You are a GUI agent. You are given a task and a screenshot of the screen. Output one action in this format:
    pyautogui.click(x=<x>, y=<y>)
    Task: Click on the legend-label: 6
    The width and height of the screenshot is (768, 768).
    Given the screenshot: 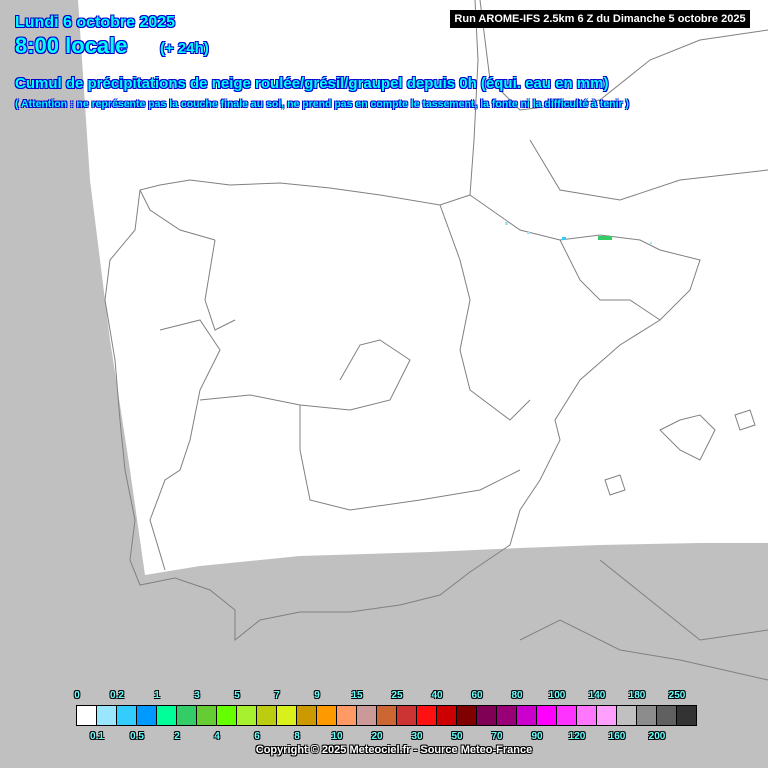 What is the action you would take?
    pyautogui.click(x=257, y=736)
    